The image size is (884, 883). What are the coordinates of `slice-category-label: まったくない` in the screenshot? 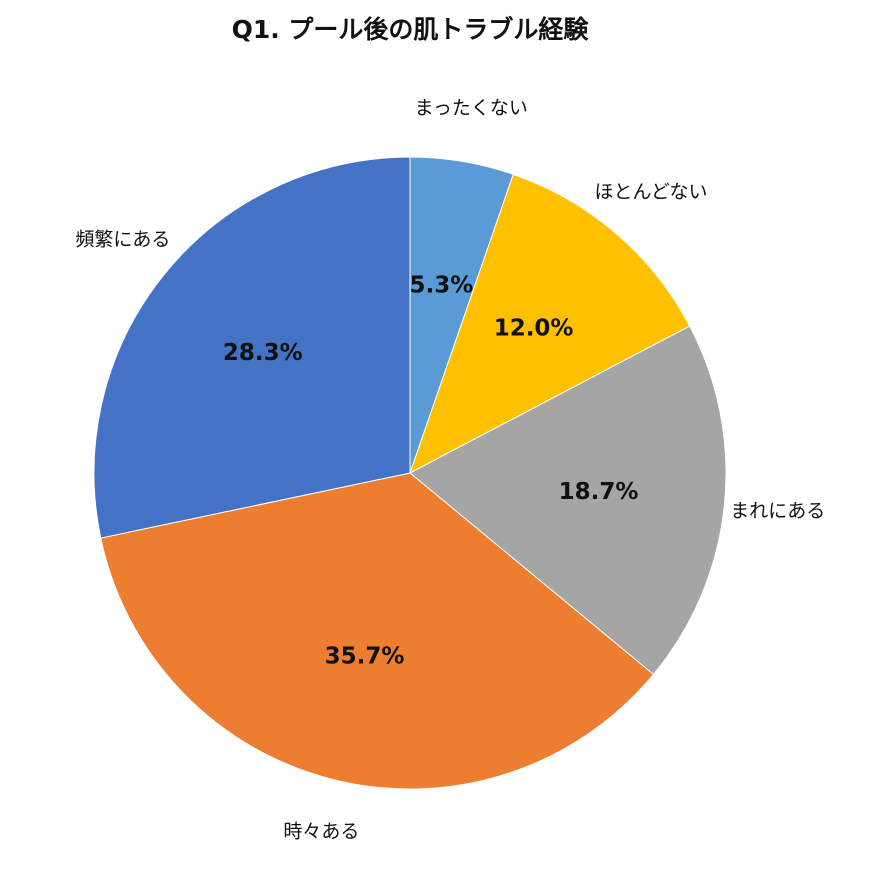 It's located at (471, 108).